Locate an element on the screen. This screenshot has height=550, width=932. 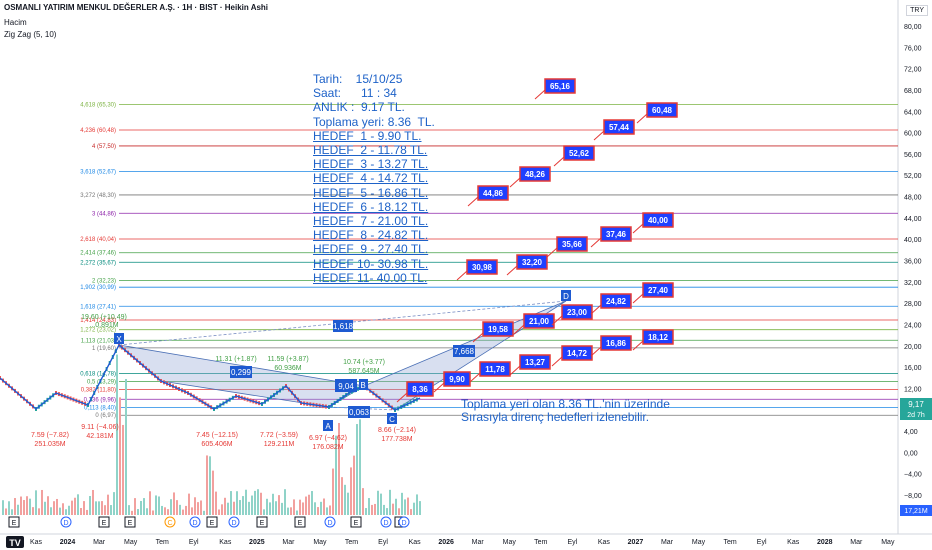
target-label: 9,90 is located at coordinates (457, 379).